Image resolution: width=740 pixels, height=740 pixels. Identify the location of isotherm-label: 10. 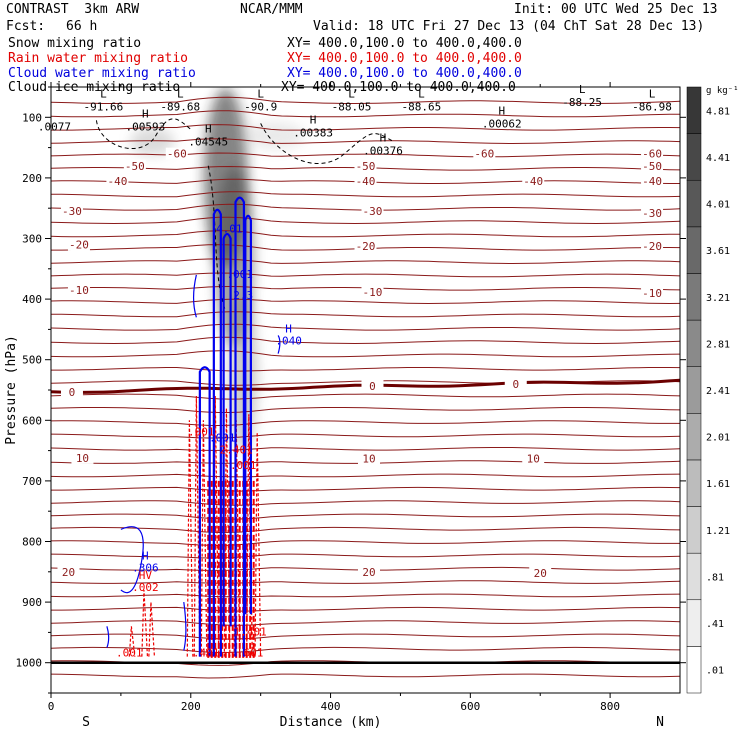
(82, 458).